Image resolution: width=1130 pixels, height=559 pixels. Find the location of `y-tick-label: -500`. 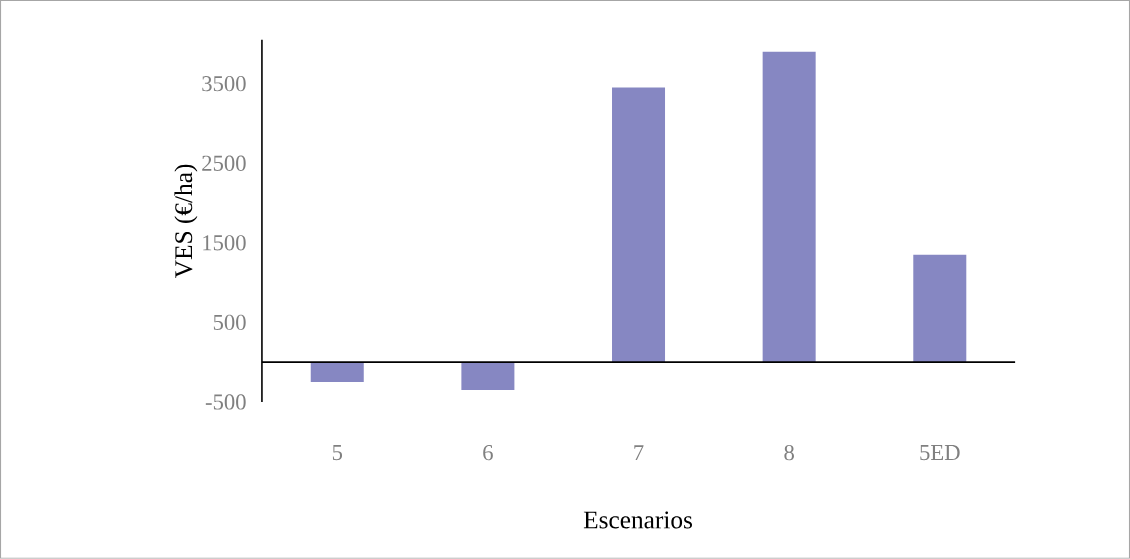

y-tick-label: -500 is located at coordinates (225, 402).